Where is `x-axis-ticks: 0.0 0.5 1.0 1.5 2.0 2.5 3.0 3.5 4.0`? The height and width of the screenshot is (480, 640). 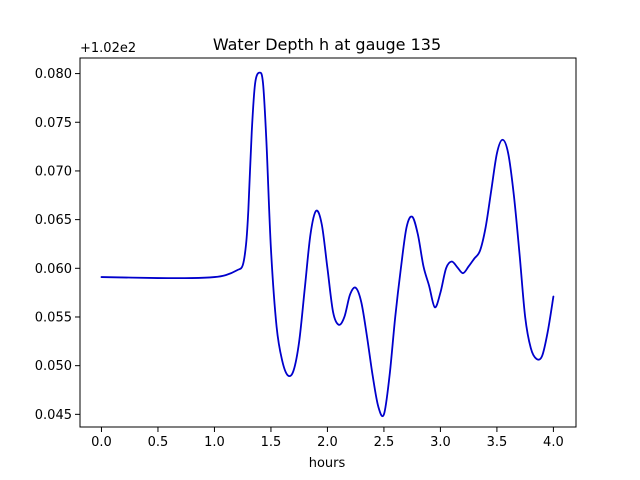
x-axis-ticks: 0.0 0.5 1.0 1.5 2.0 2.5 3.0 3.5 4.0 is located at coordinates (327, 438).